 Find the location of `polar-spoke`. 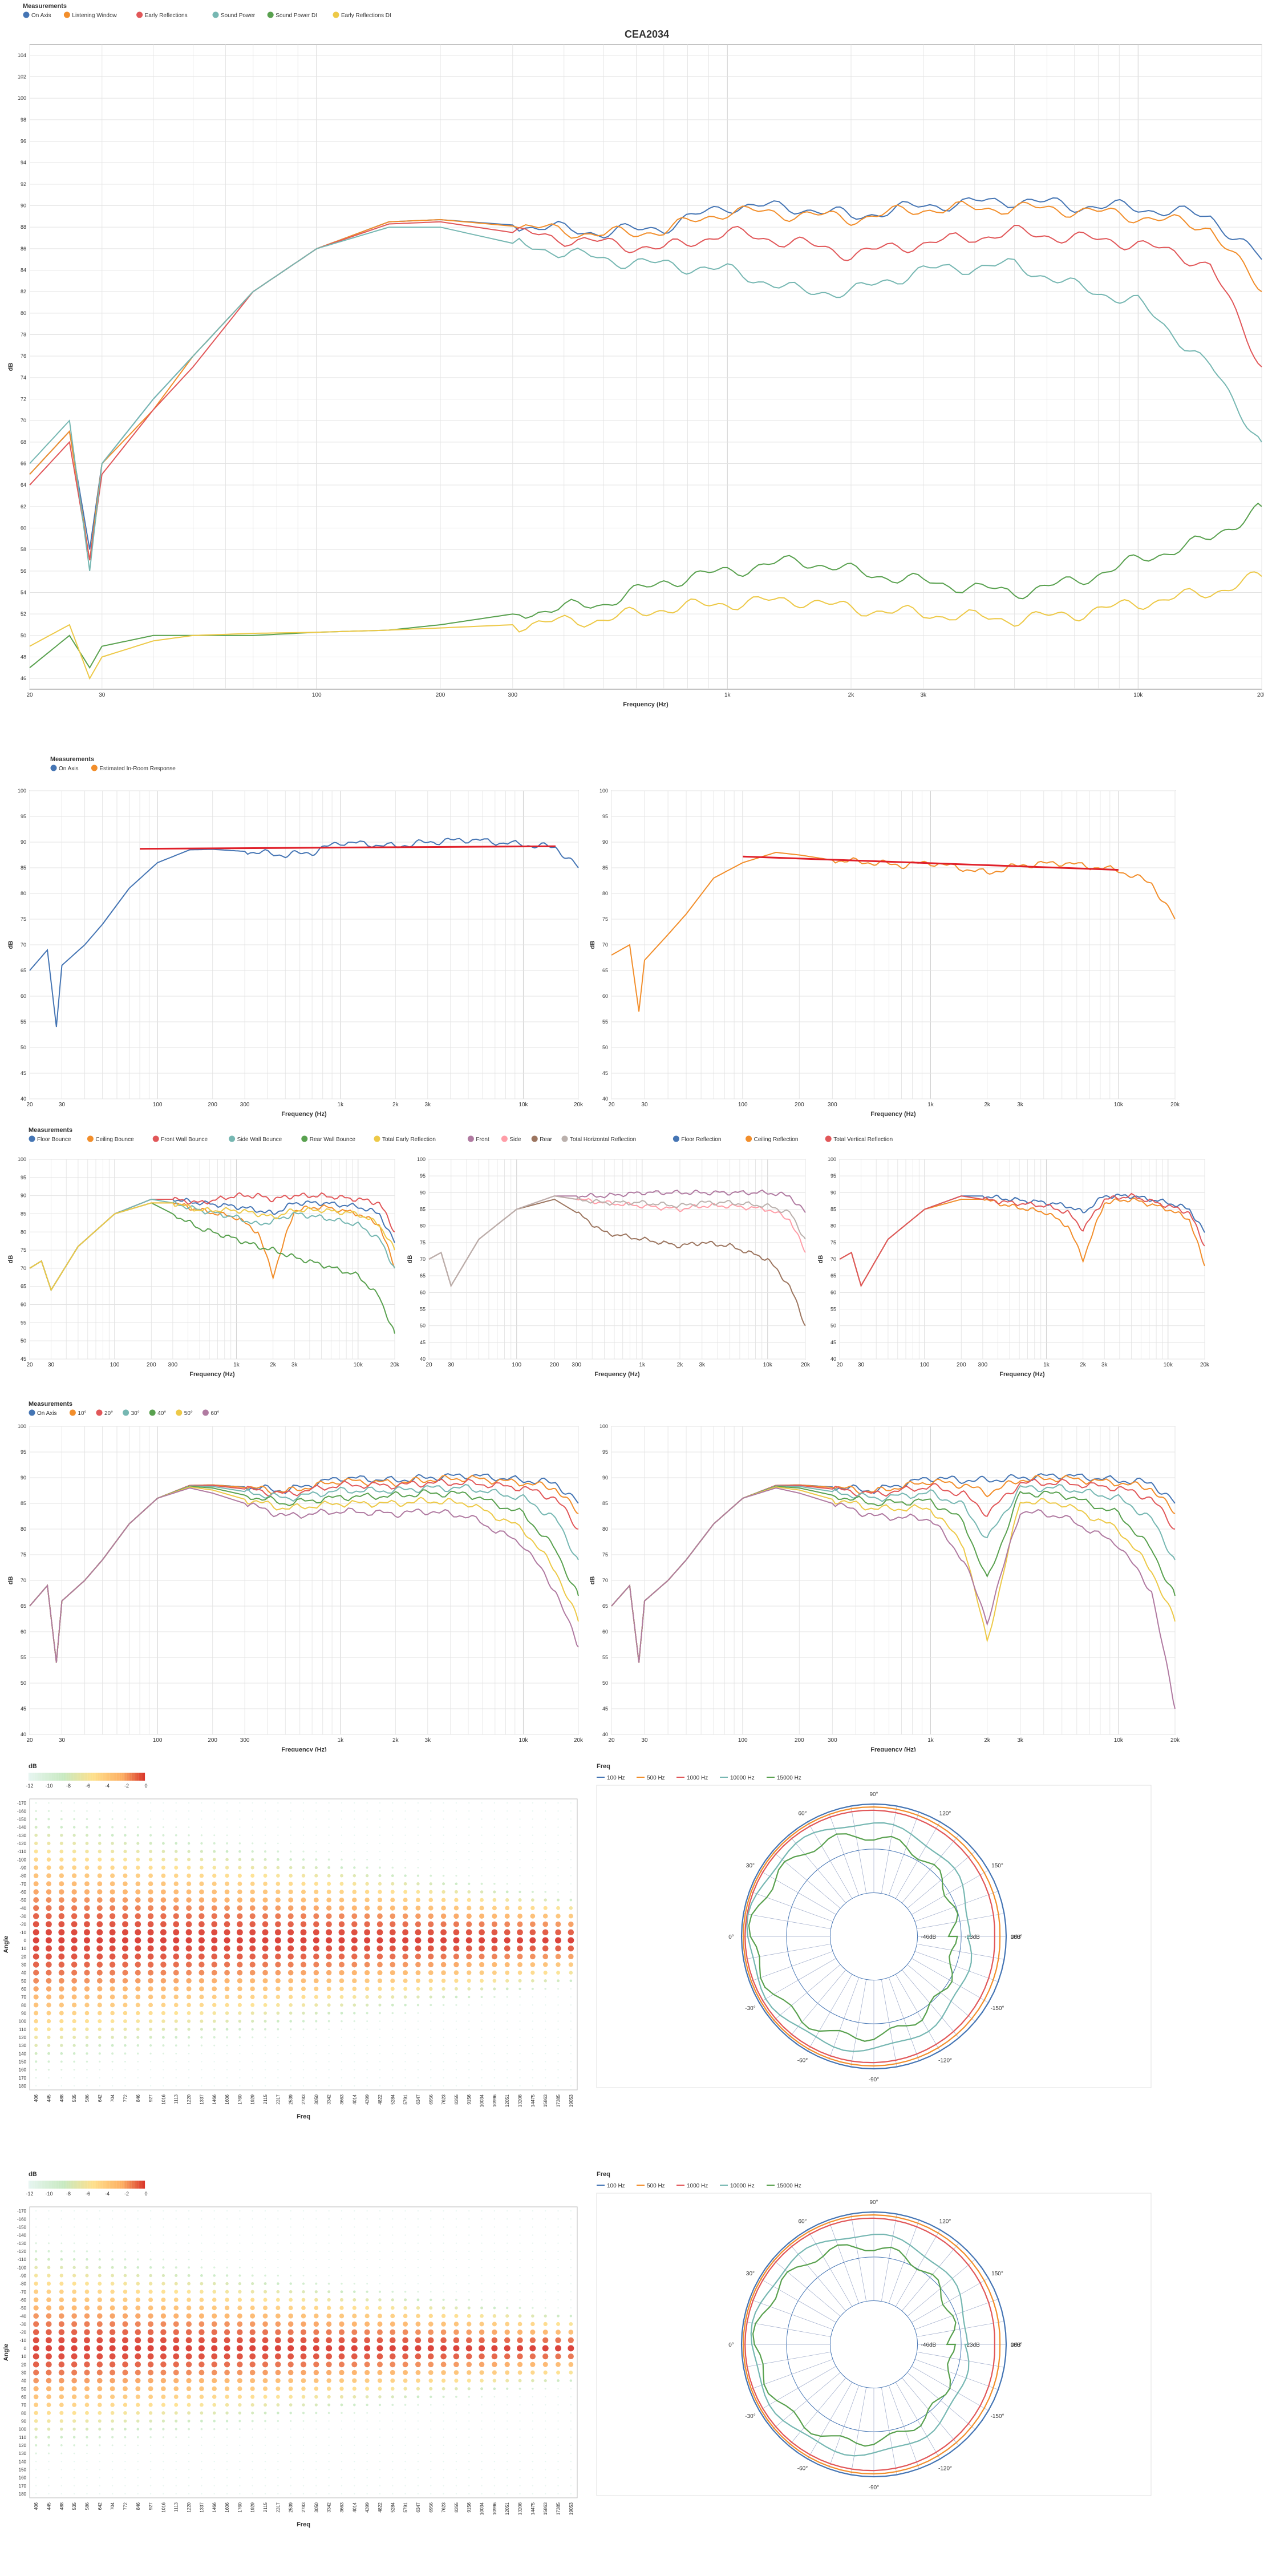

polar-spoke is located at coordinates (930, 2411).